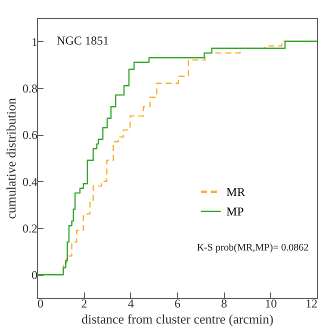 The image size is (335, 335). I want to click on x-tick-label: 12, so click(312, 303).